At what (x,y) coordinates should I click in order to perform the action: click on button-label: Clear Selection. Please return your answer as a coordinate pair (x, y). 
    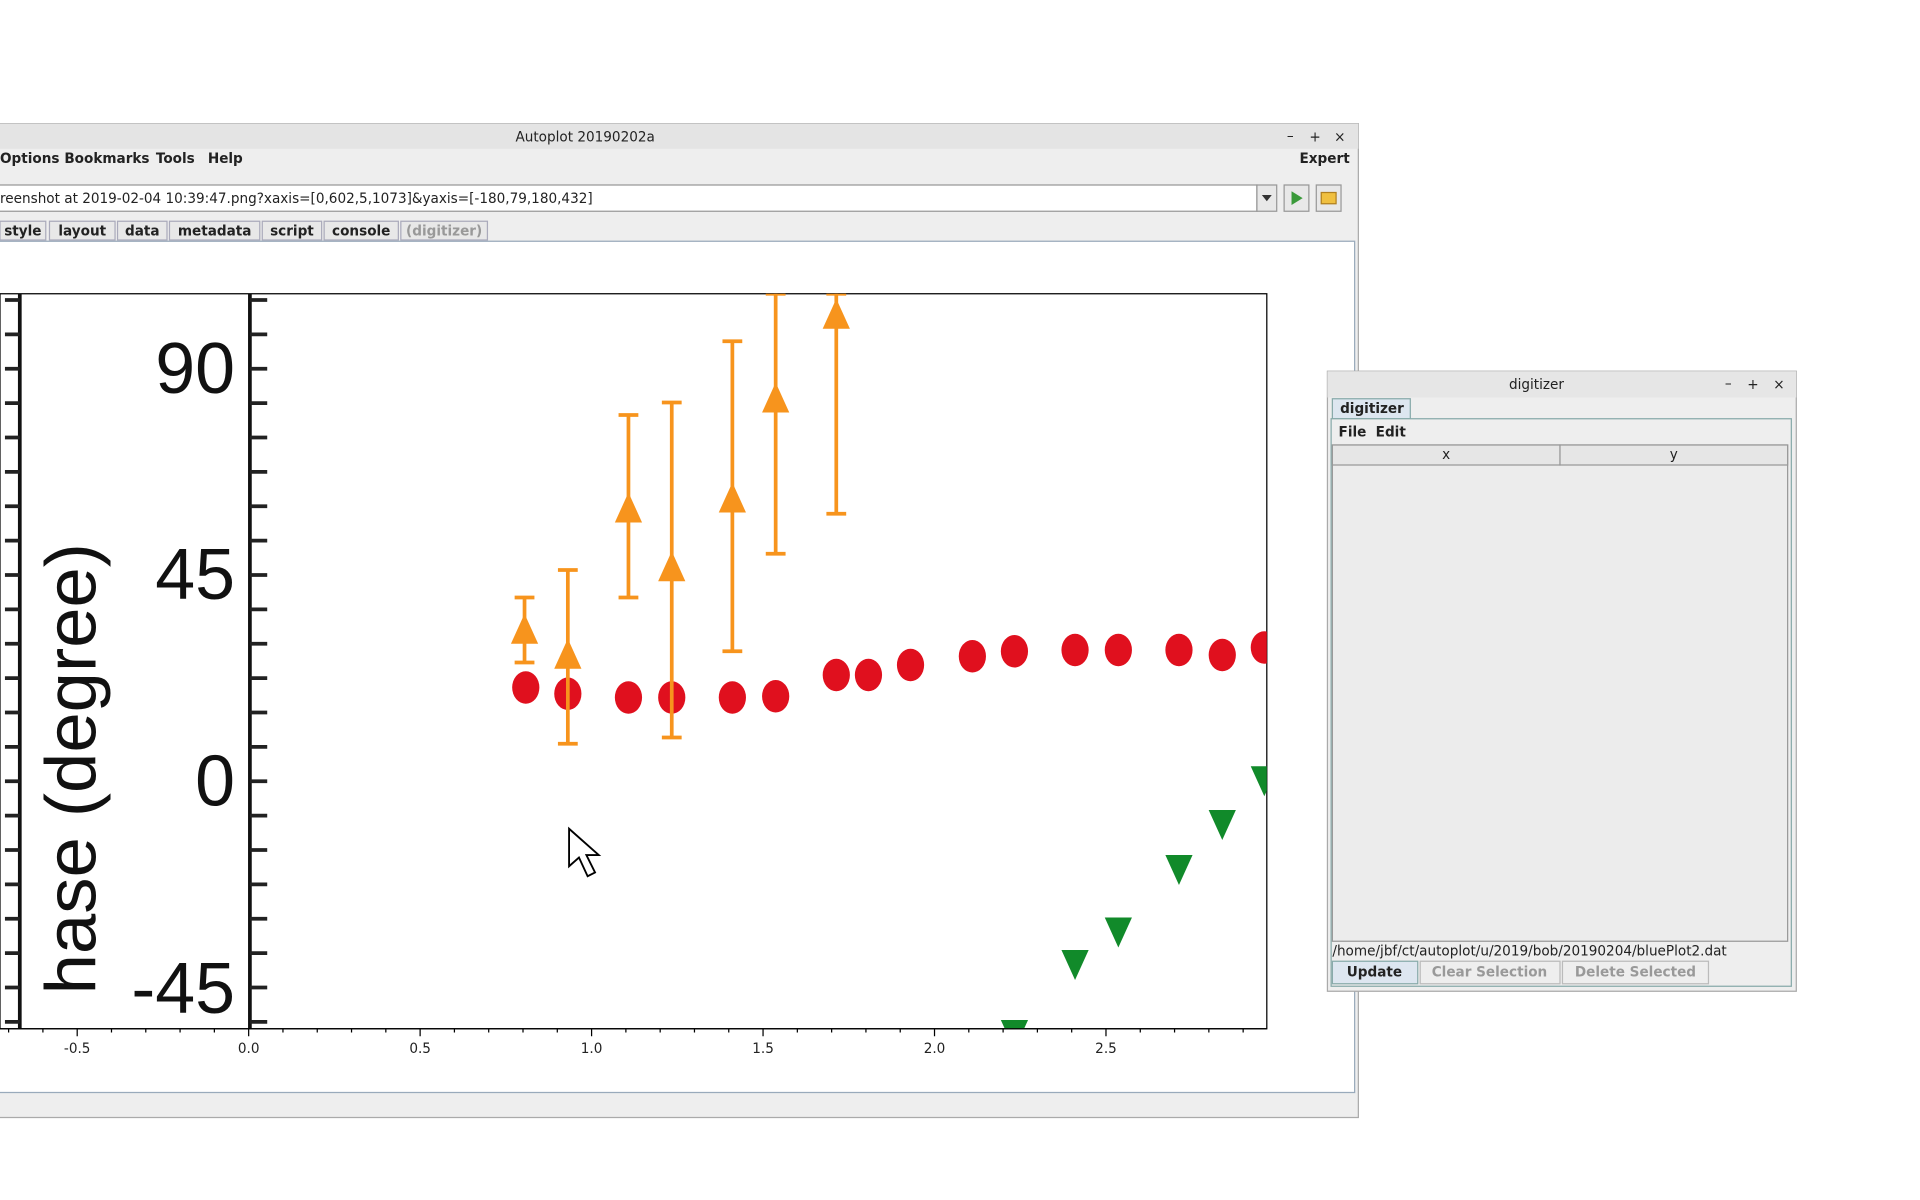
    Looking at the image, I should click on (1490, 972).